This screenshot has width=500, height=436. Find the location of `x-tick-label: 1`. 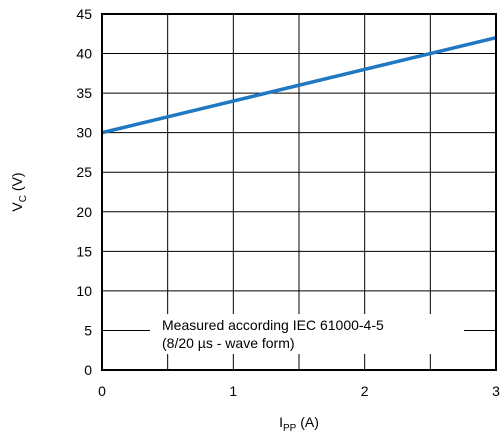

x-tick-label: 1 is located at coordinates (233, 391).